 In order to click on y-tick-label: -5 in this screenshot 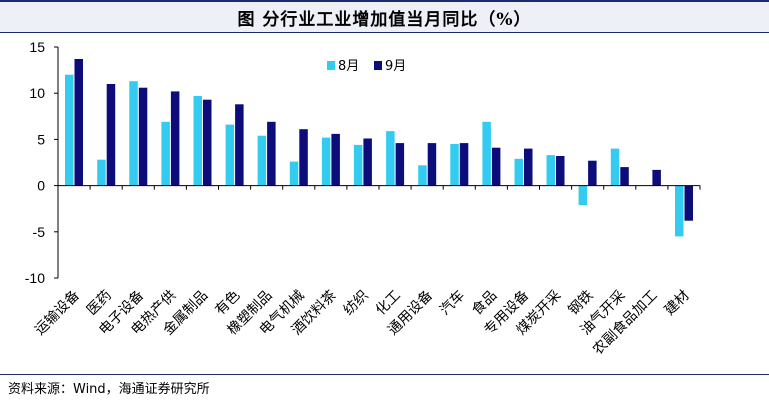, I will do `click(39, 232)`.